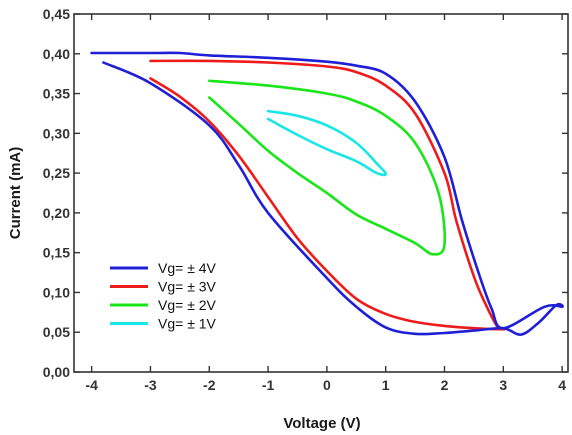  What do you see at coordinates (56, 292) in the screenshot?
I see `y-tick-label: 0,10` at bounding box center [56, 292].